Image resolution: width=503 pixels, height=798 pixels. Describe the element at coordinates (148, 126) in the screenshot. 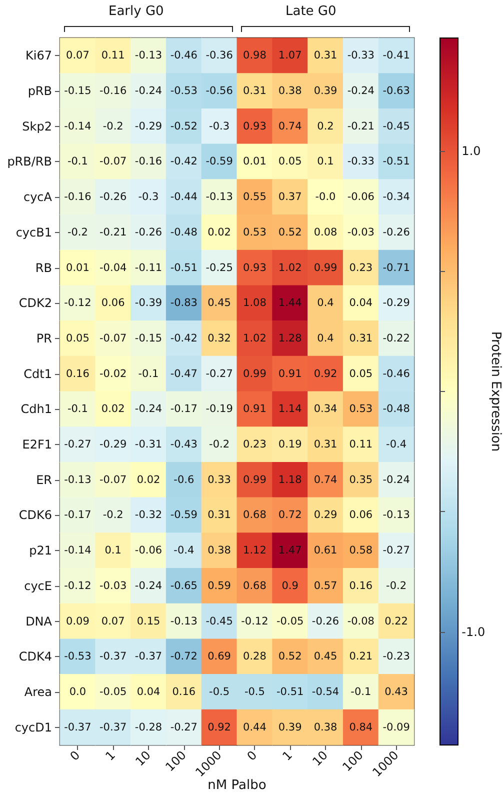

I see `data-label: -0.29` at that location.